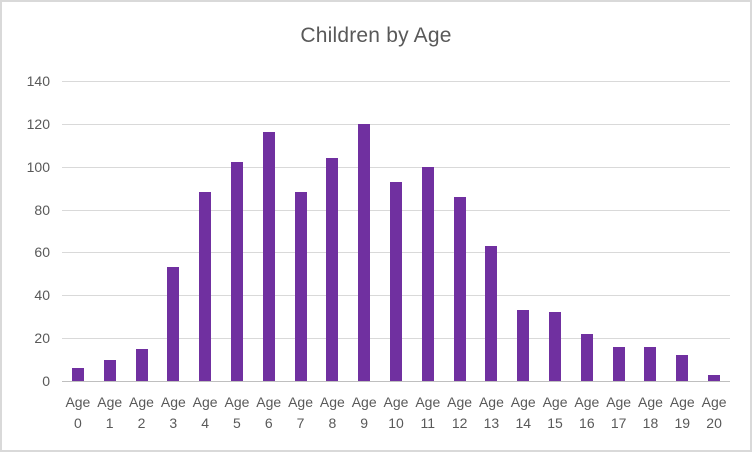  I want to click on x-tick-label-age-0: Age 0, so click(78, 412).